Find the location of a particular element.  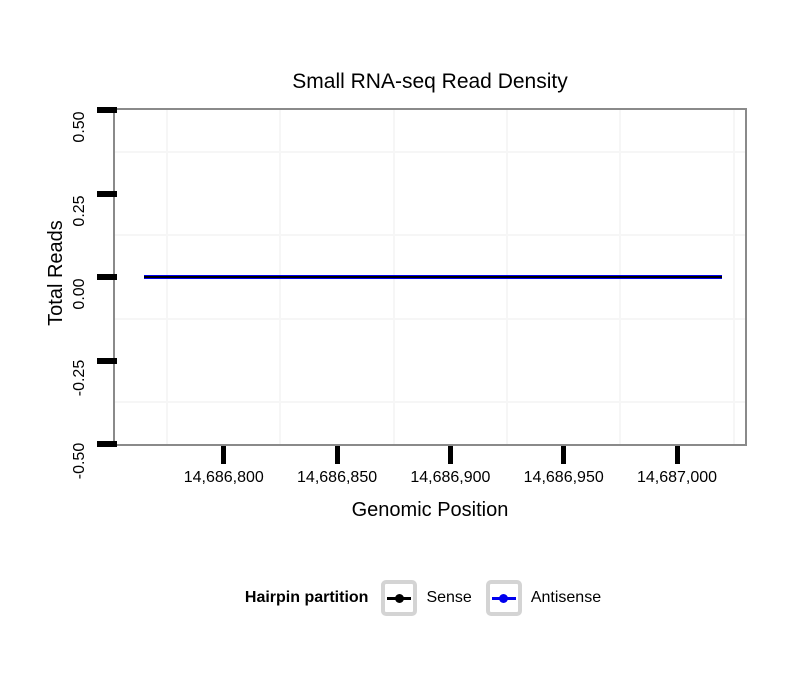

x-tick-label: 14,686,800 is located at coordinates (223, 477).